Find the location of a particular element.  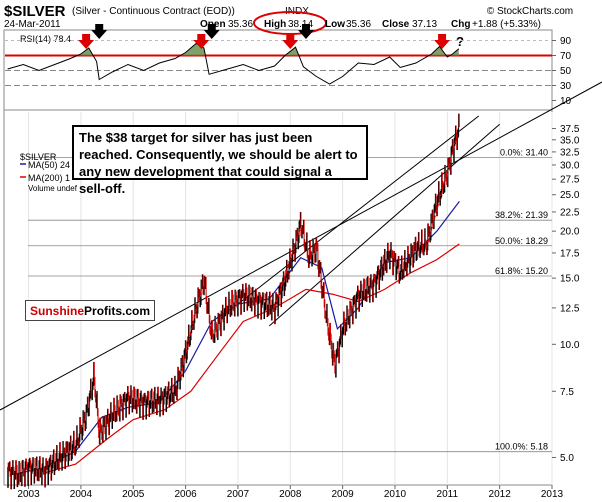

legend-ma200: MA(200) 1 is located at coordinates (49, 178).